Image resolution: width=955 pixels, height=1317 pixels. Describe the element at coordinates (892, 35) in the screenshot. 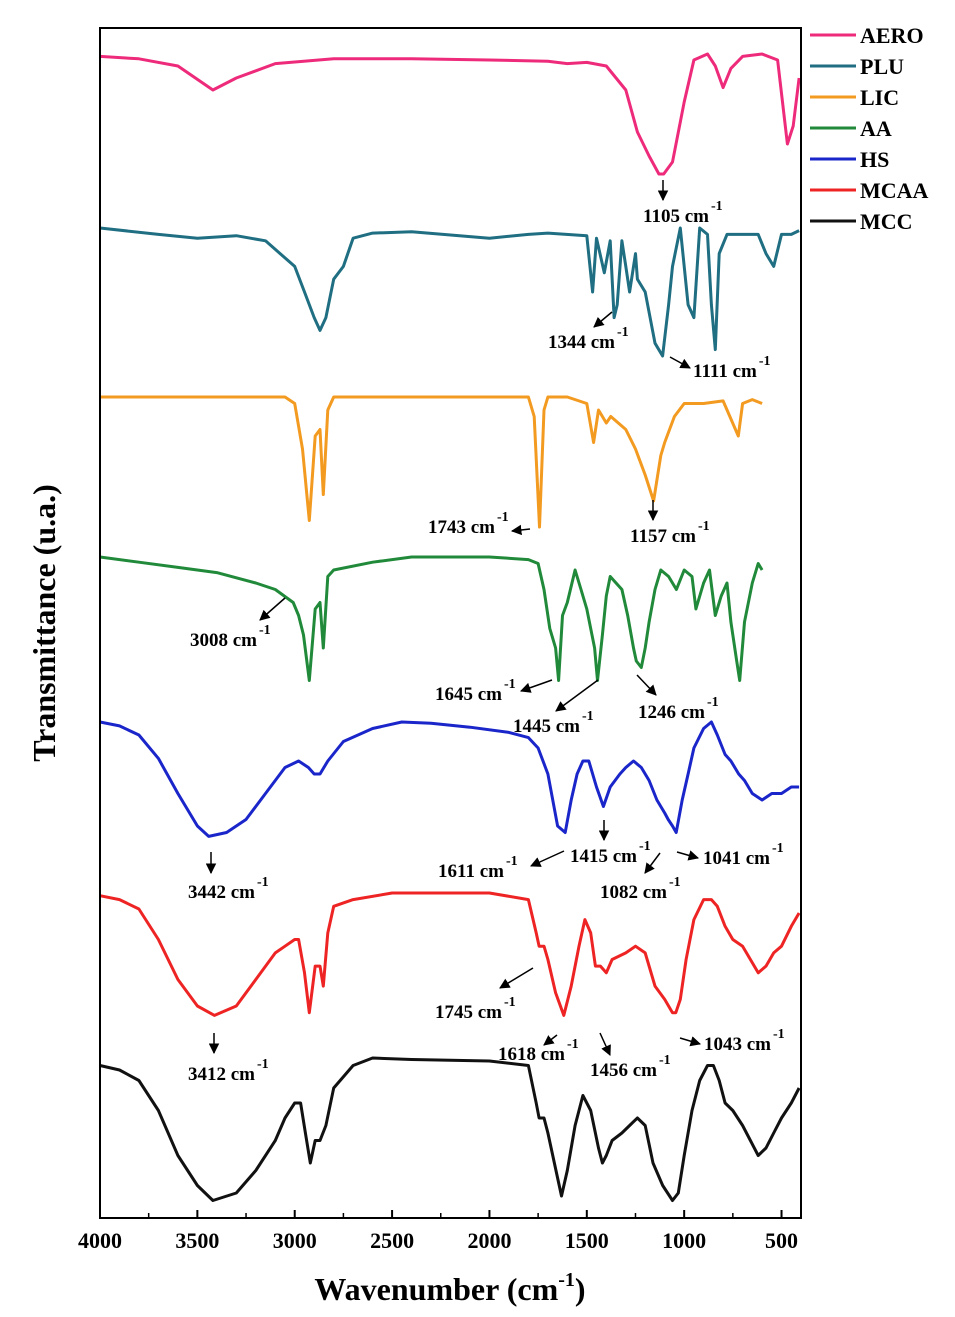

I see `legend-label-aero: AERO` at that location.